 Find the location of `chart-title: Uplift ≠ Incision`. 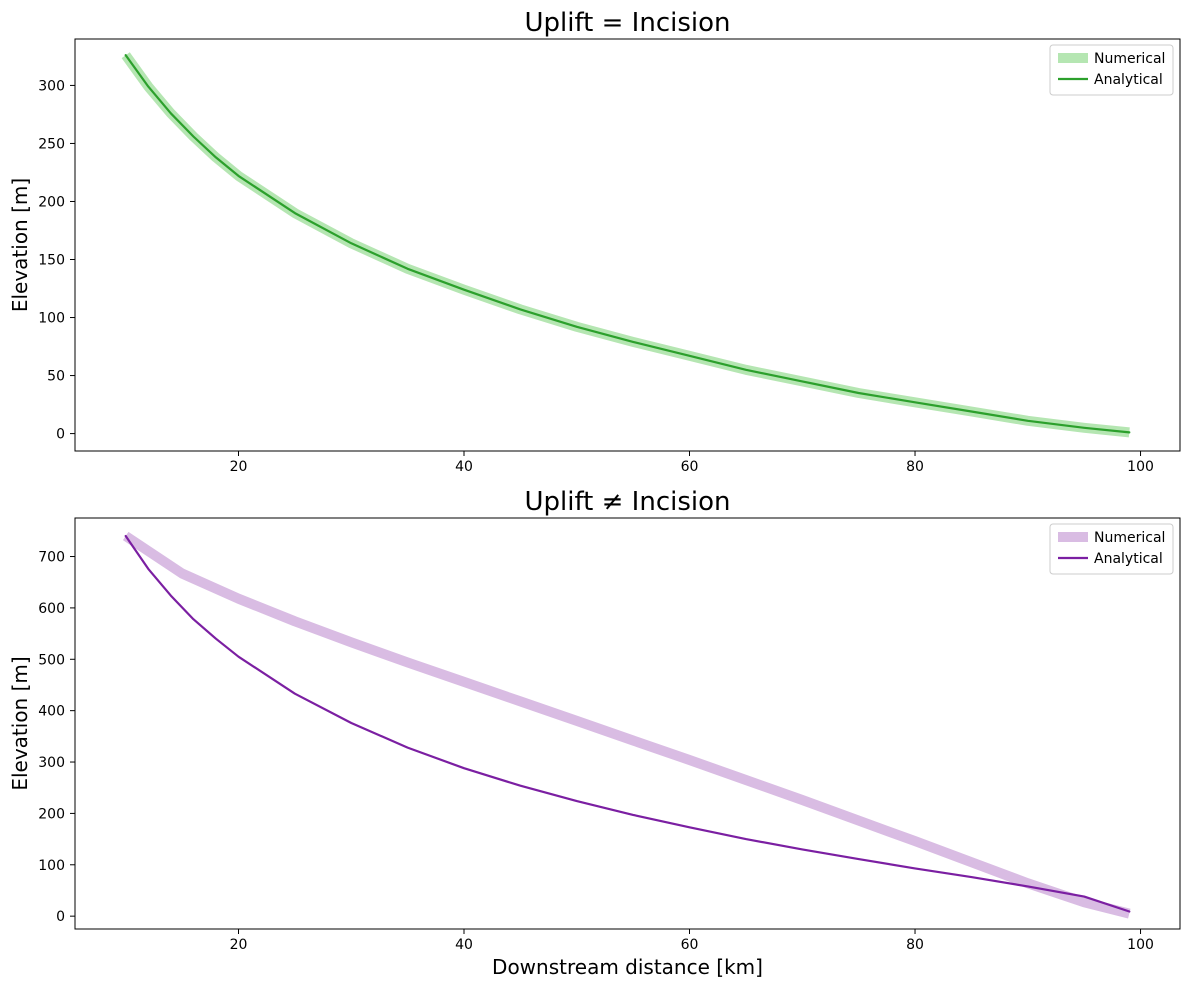

chart-title: Uplift ≠ Incision is located at coordinates (627, 502).